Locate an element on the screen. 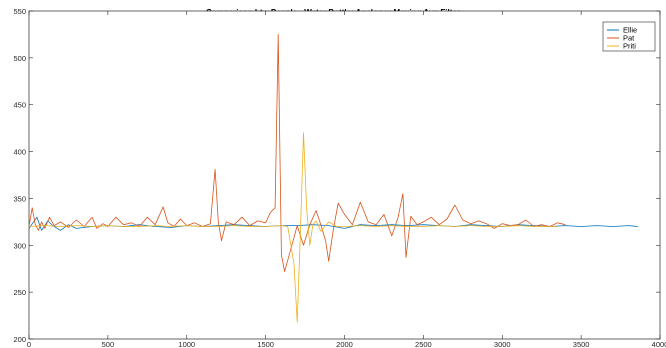  legend-label-ellie: Ellie is located at coordinates (630, 30).